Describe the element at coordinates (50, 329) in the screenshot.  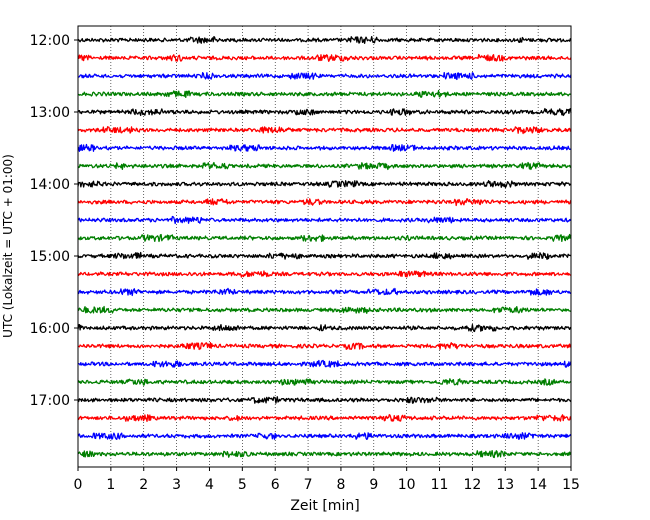
I see `y-tick-label-4: 16:00` at that location.